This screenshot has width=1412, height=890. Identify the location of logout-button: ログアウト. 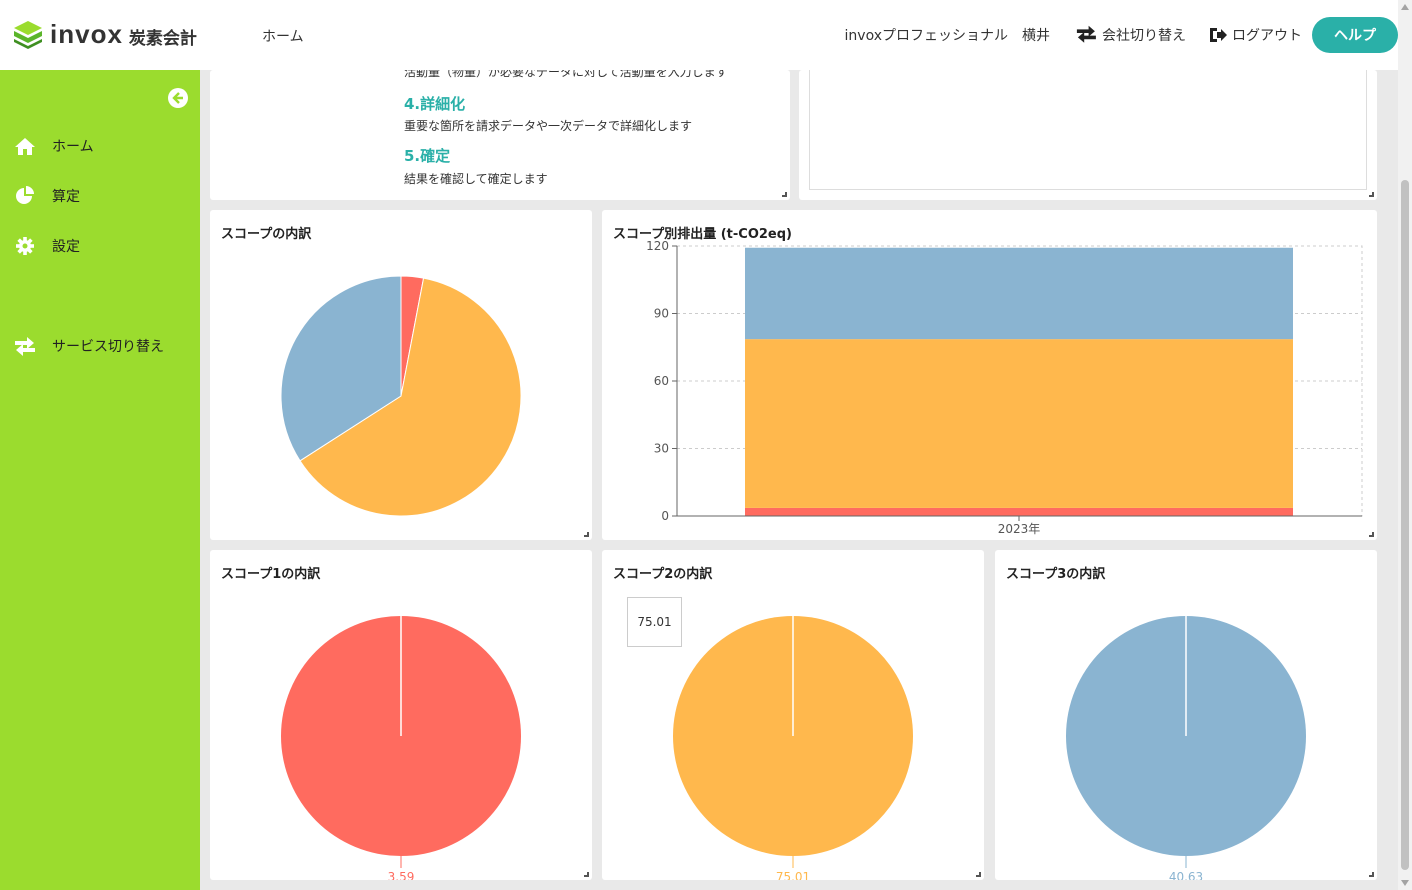
(1255, 35).